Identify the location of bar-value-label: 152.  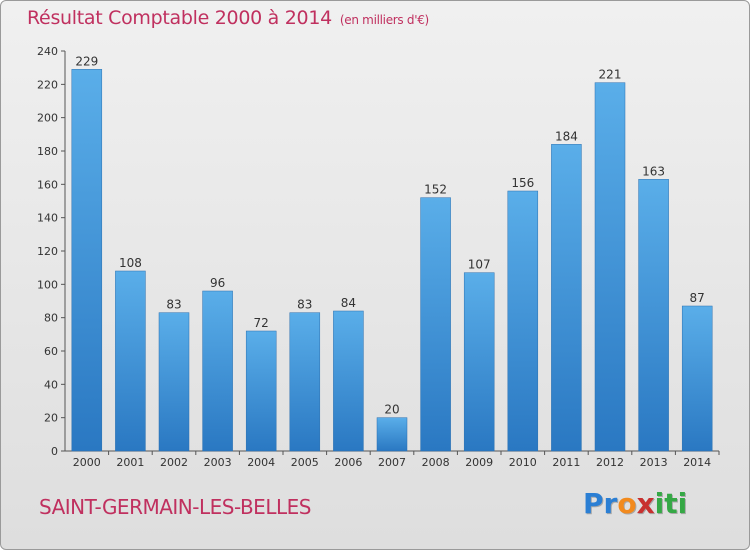
(435, 190).